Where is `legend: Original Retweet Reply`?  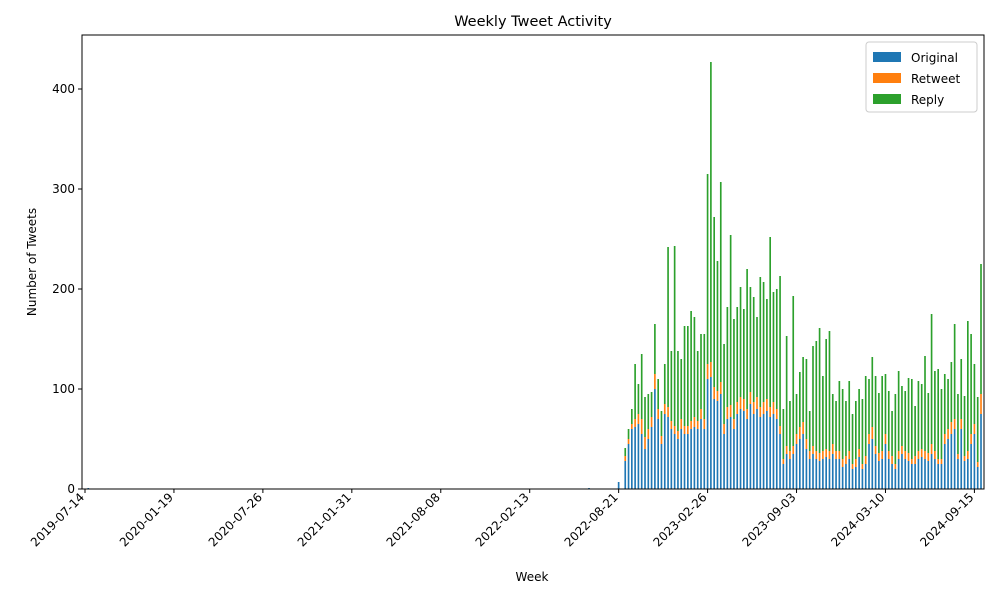
legend: Original Retweet Reply is located at coordinates (921, 77).